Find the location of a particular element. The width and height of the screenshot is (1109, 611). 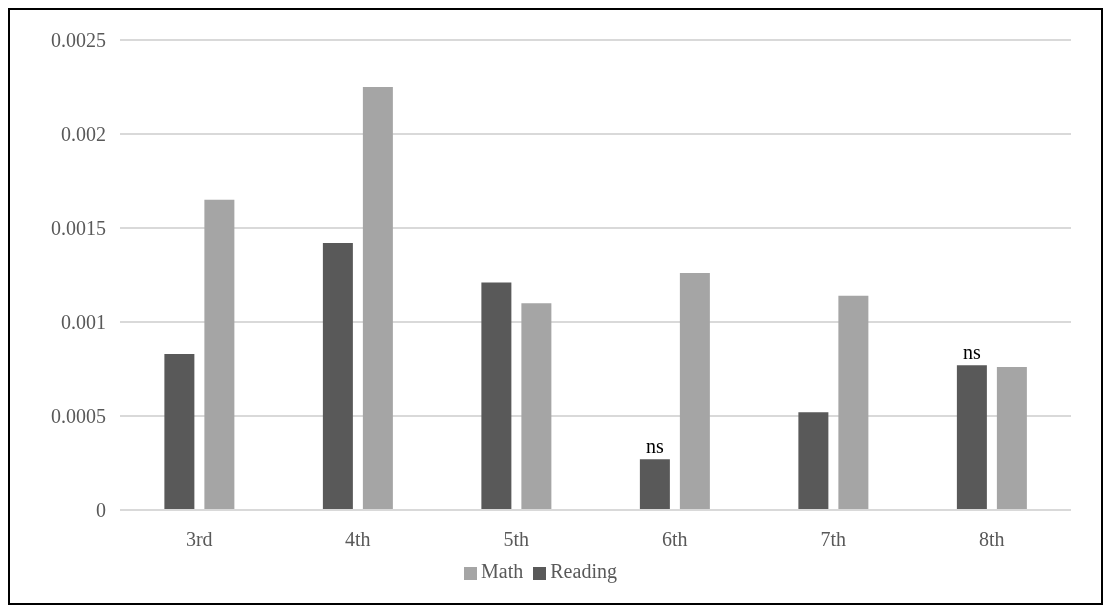

y-tick-label: 0.0005 is located at coordinates (78, 416).